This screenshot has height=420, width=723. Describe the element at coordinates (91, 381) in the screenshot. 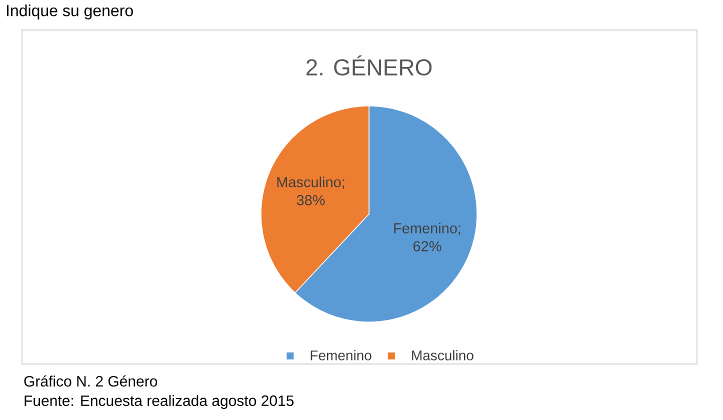

I see `text: Gráfico N. 2 Género` at that location.